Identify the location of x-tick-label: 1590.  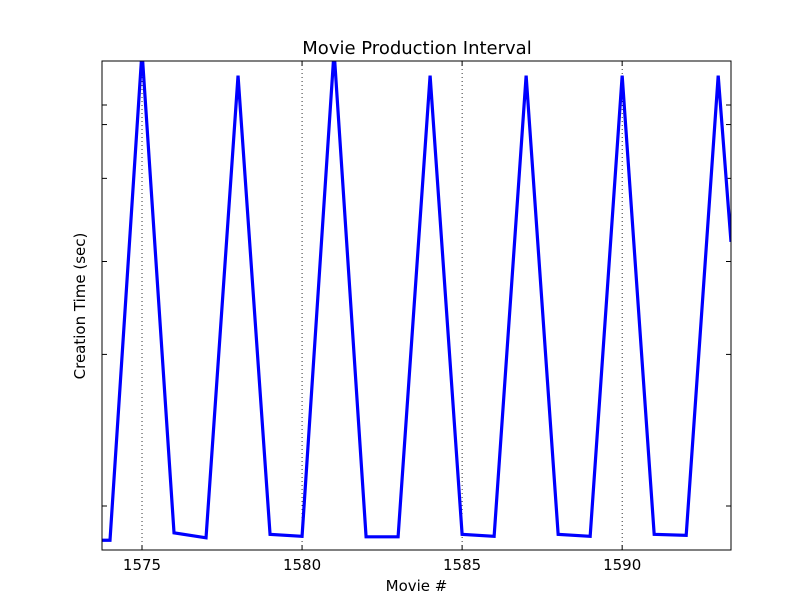
(622, 565).